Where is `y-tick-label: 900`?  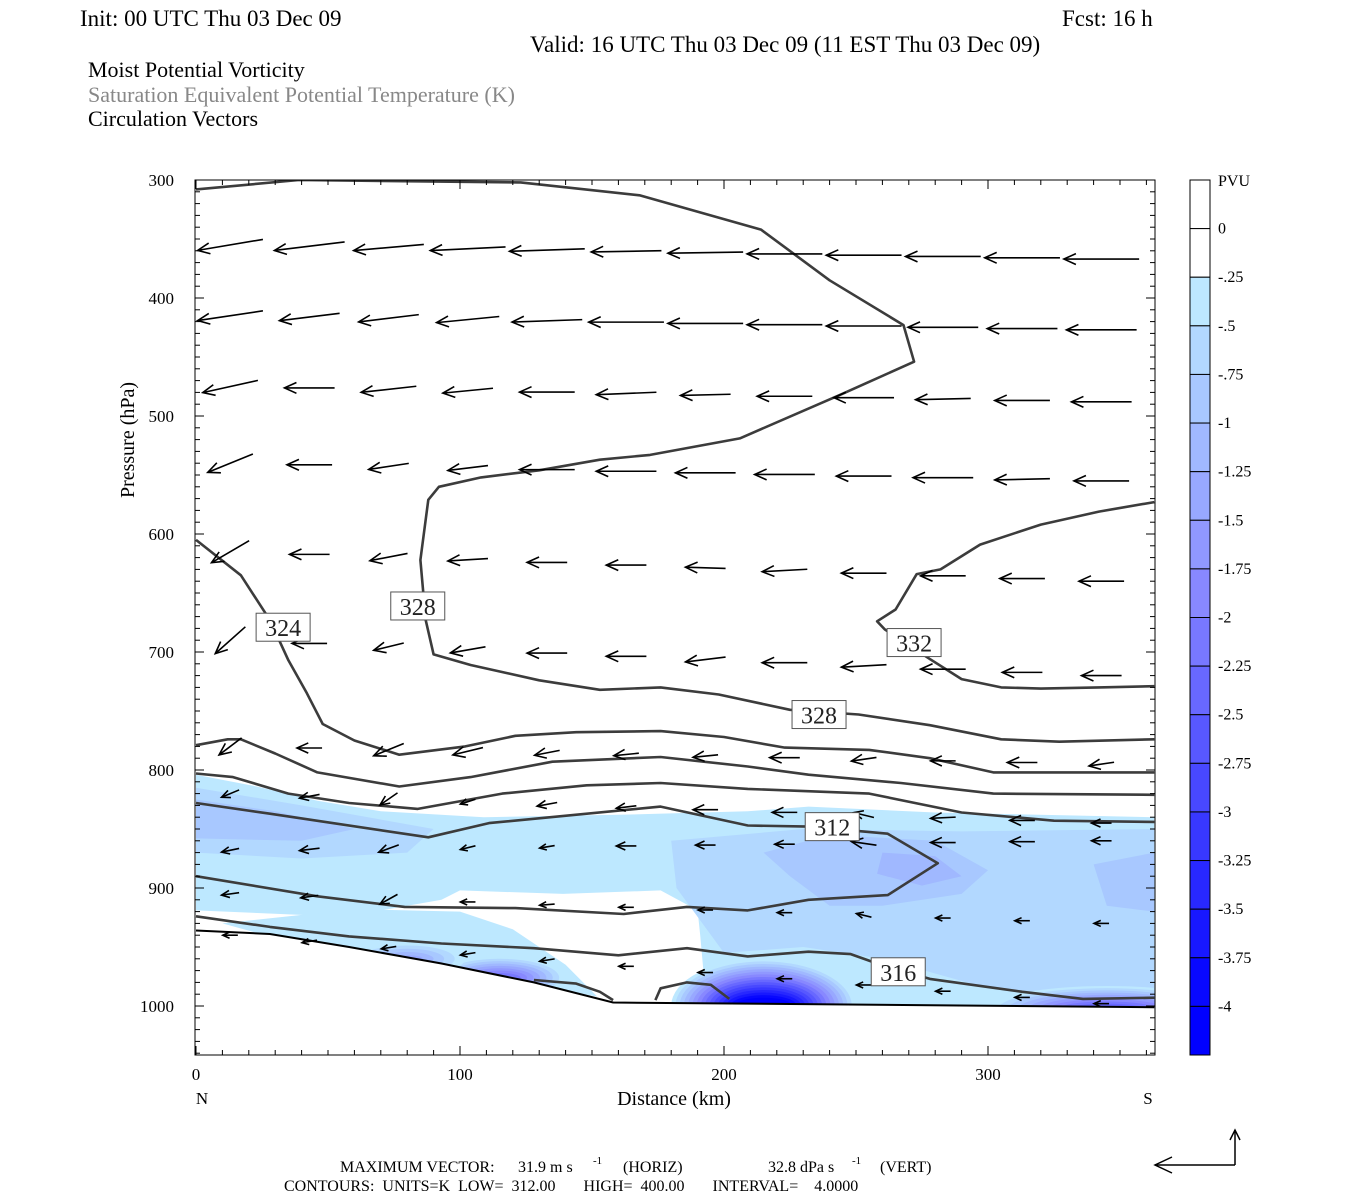 y-tick-label: 900 is located at coordinates (162, 888).